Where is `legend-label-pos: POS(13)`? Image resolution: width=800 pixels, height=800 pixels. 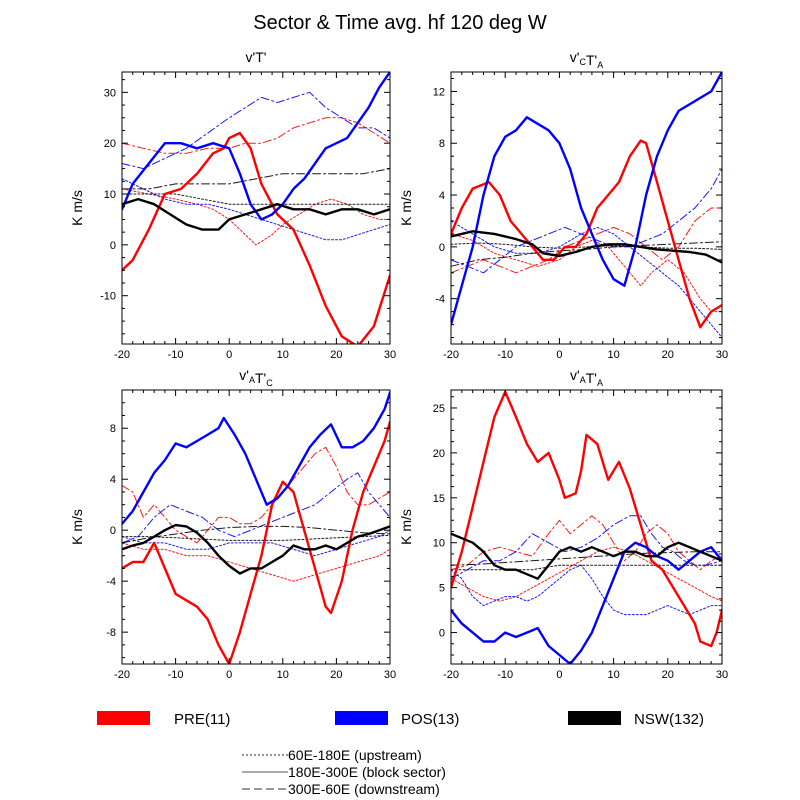
legend-label-pos: POS(13) is located at coordinates (430, 719).